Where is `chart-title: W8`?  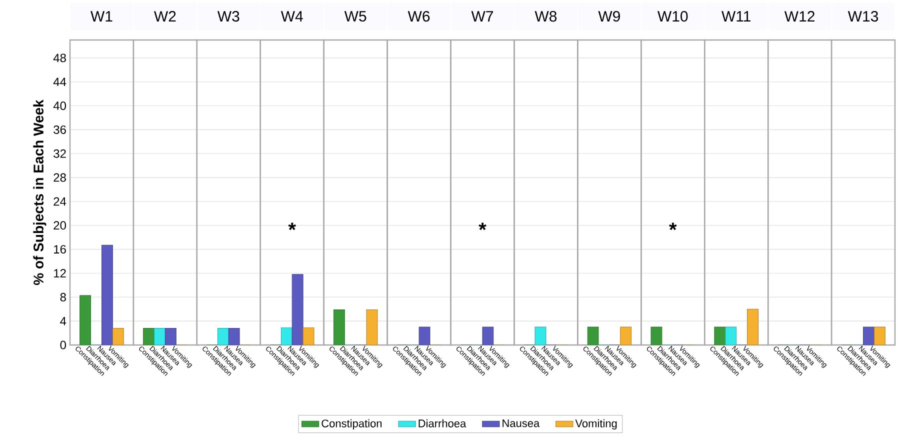
chart-title: W8 is located at coordinates (545, 16).